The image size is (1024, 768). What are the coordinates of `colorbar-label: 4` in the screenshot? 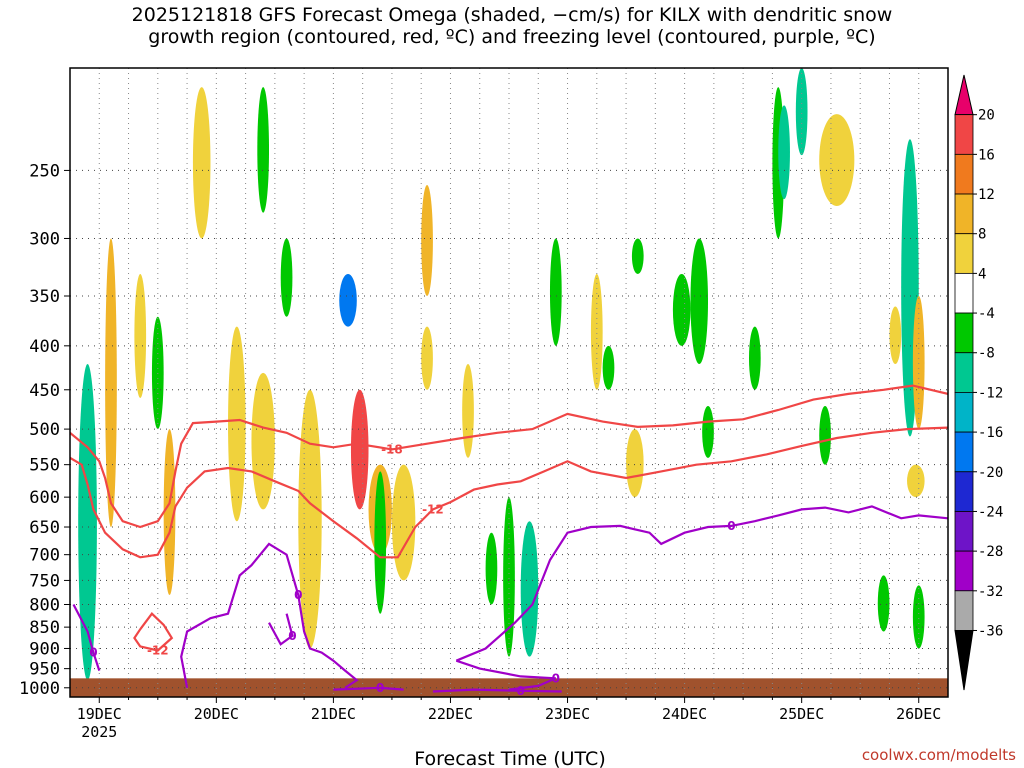 It's located at (982, 274).